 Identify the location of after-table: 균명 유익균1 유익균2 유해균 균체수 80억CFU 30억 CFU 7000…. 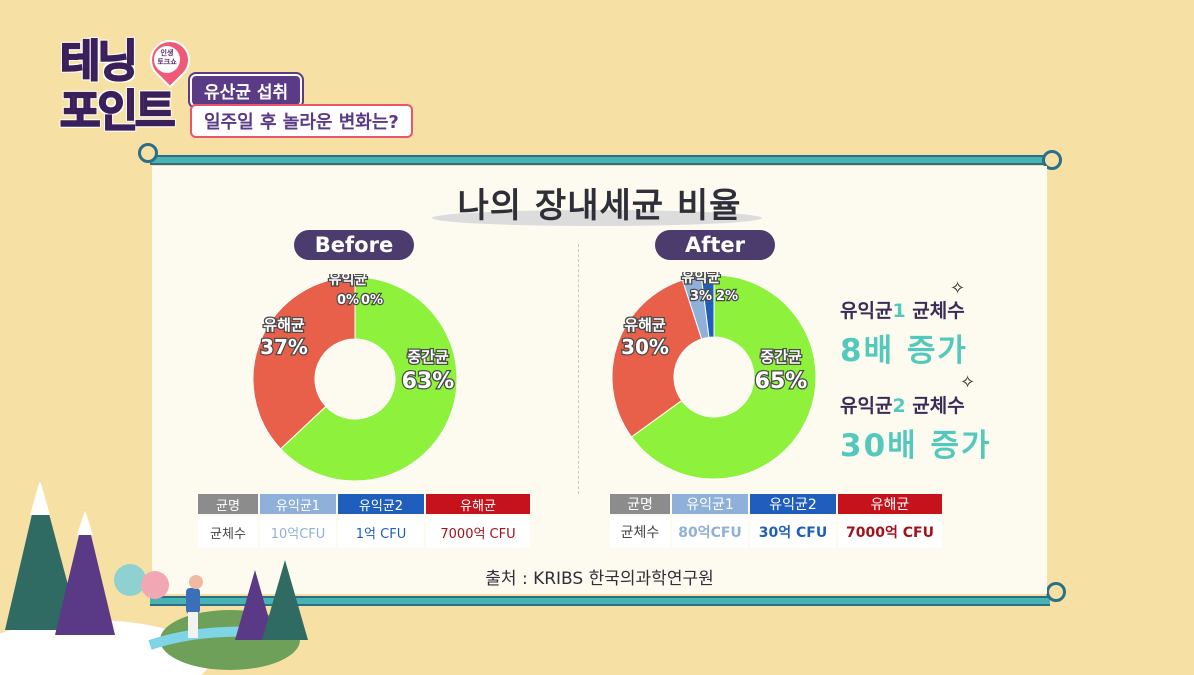
(776, 521).